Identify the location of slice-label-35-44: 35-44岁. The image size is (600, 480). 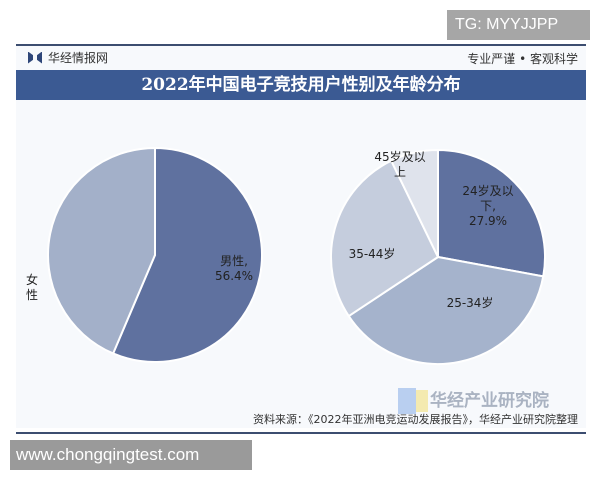
(372, 254).